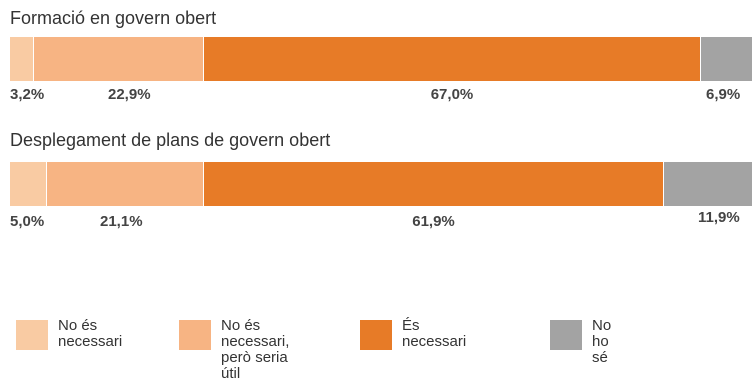 The image size is (752, 382). I want to click on bar-0-label-3: 6,9%, so click(723, 94).